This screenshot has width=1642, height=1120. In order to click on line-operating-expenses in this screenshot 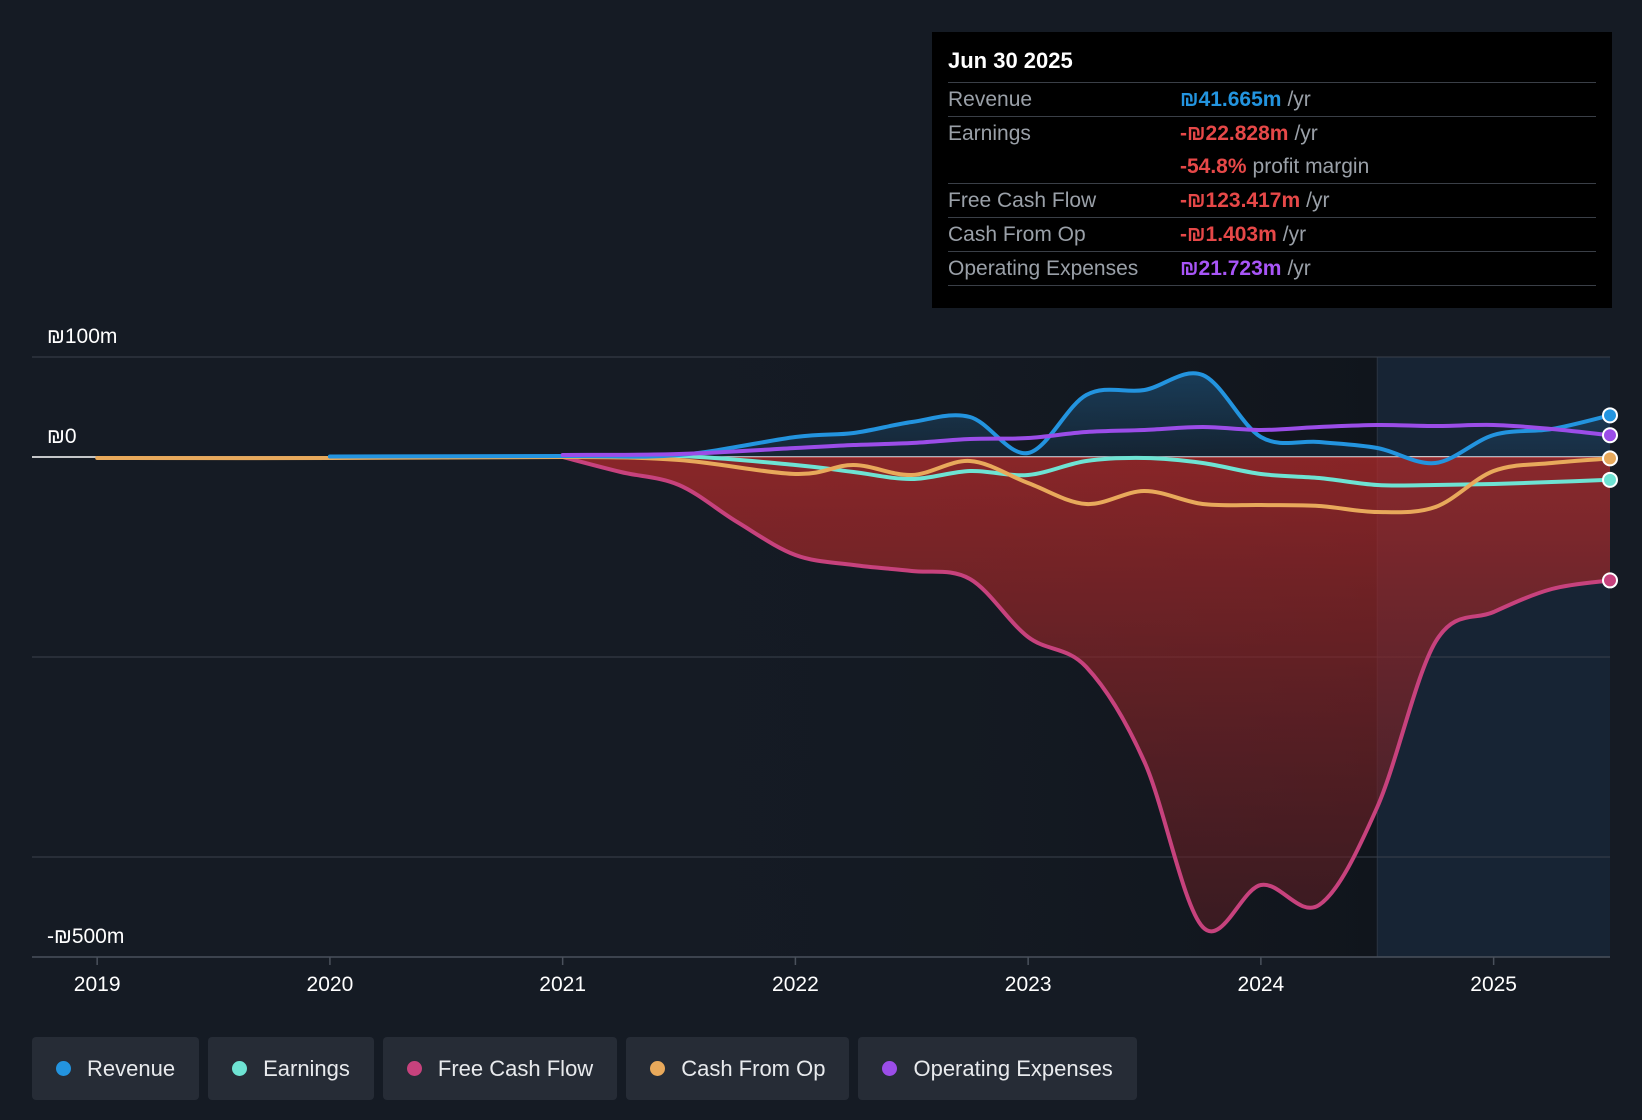, I will do `click(1086, 439)`.